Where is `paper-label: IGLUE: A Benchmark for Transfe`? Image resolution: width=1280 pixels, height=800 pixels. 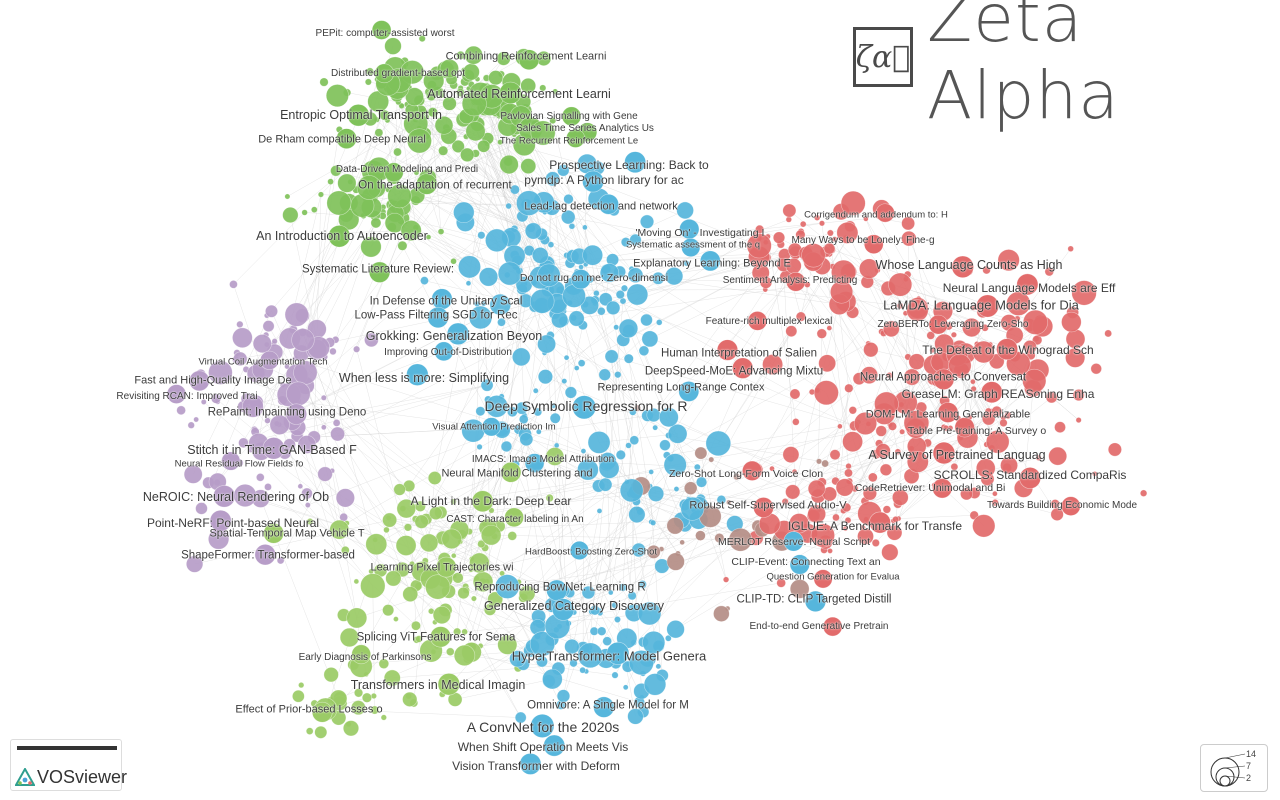
paper-label: IGLUE: A Benchmark for Transfe is located at coordinates (875, 526).